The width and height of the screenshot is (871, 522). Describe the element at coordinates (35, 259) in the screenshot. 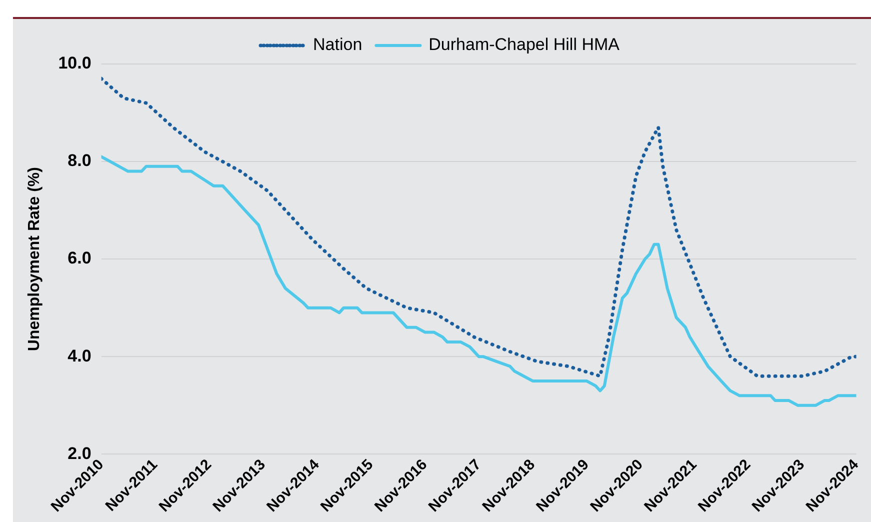

I see `y-axis-title: Unemployment Rate (%)` at that location.